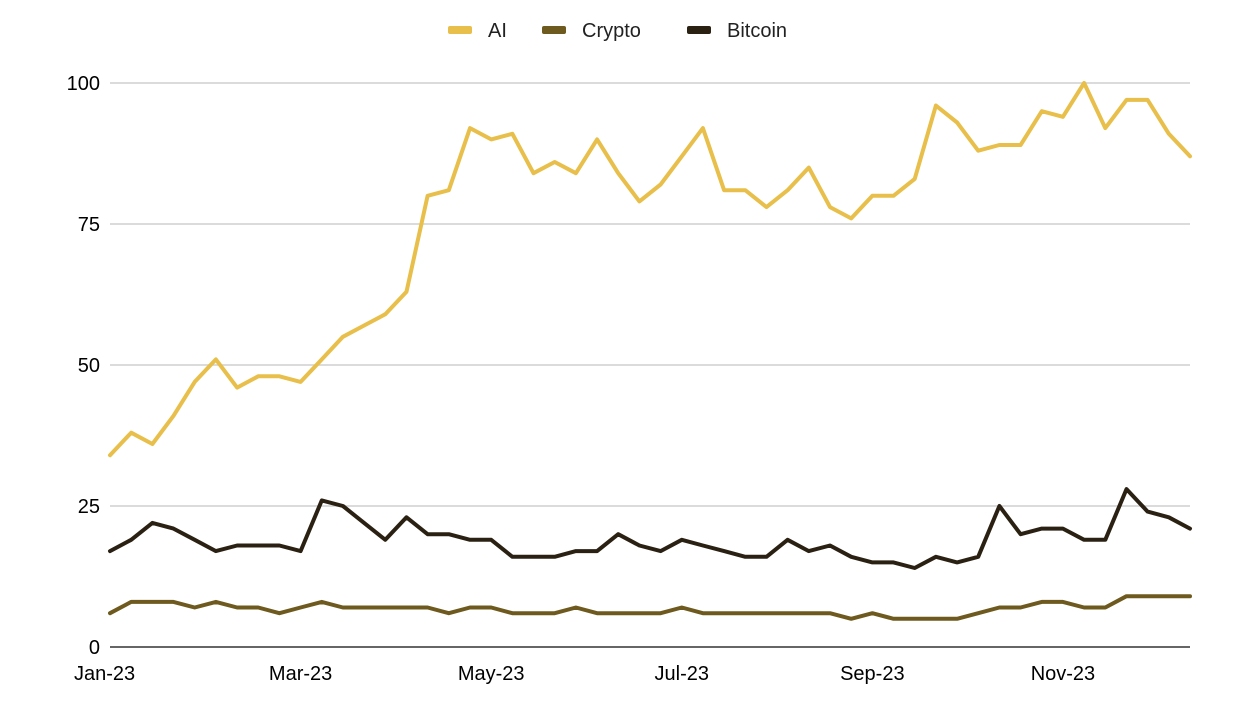 The width and height of the screenshot is (1256, 720). Describe the element at coordinates (497, 31) in the screenshot. I see `legend-label: AI` at that location.